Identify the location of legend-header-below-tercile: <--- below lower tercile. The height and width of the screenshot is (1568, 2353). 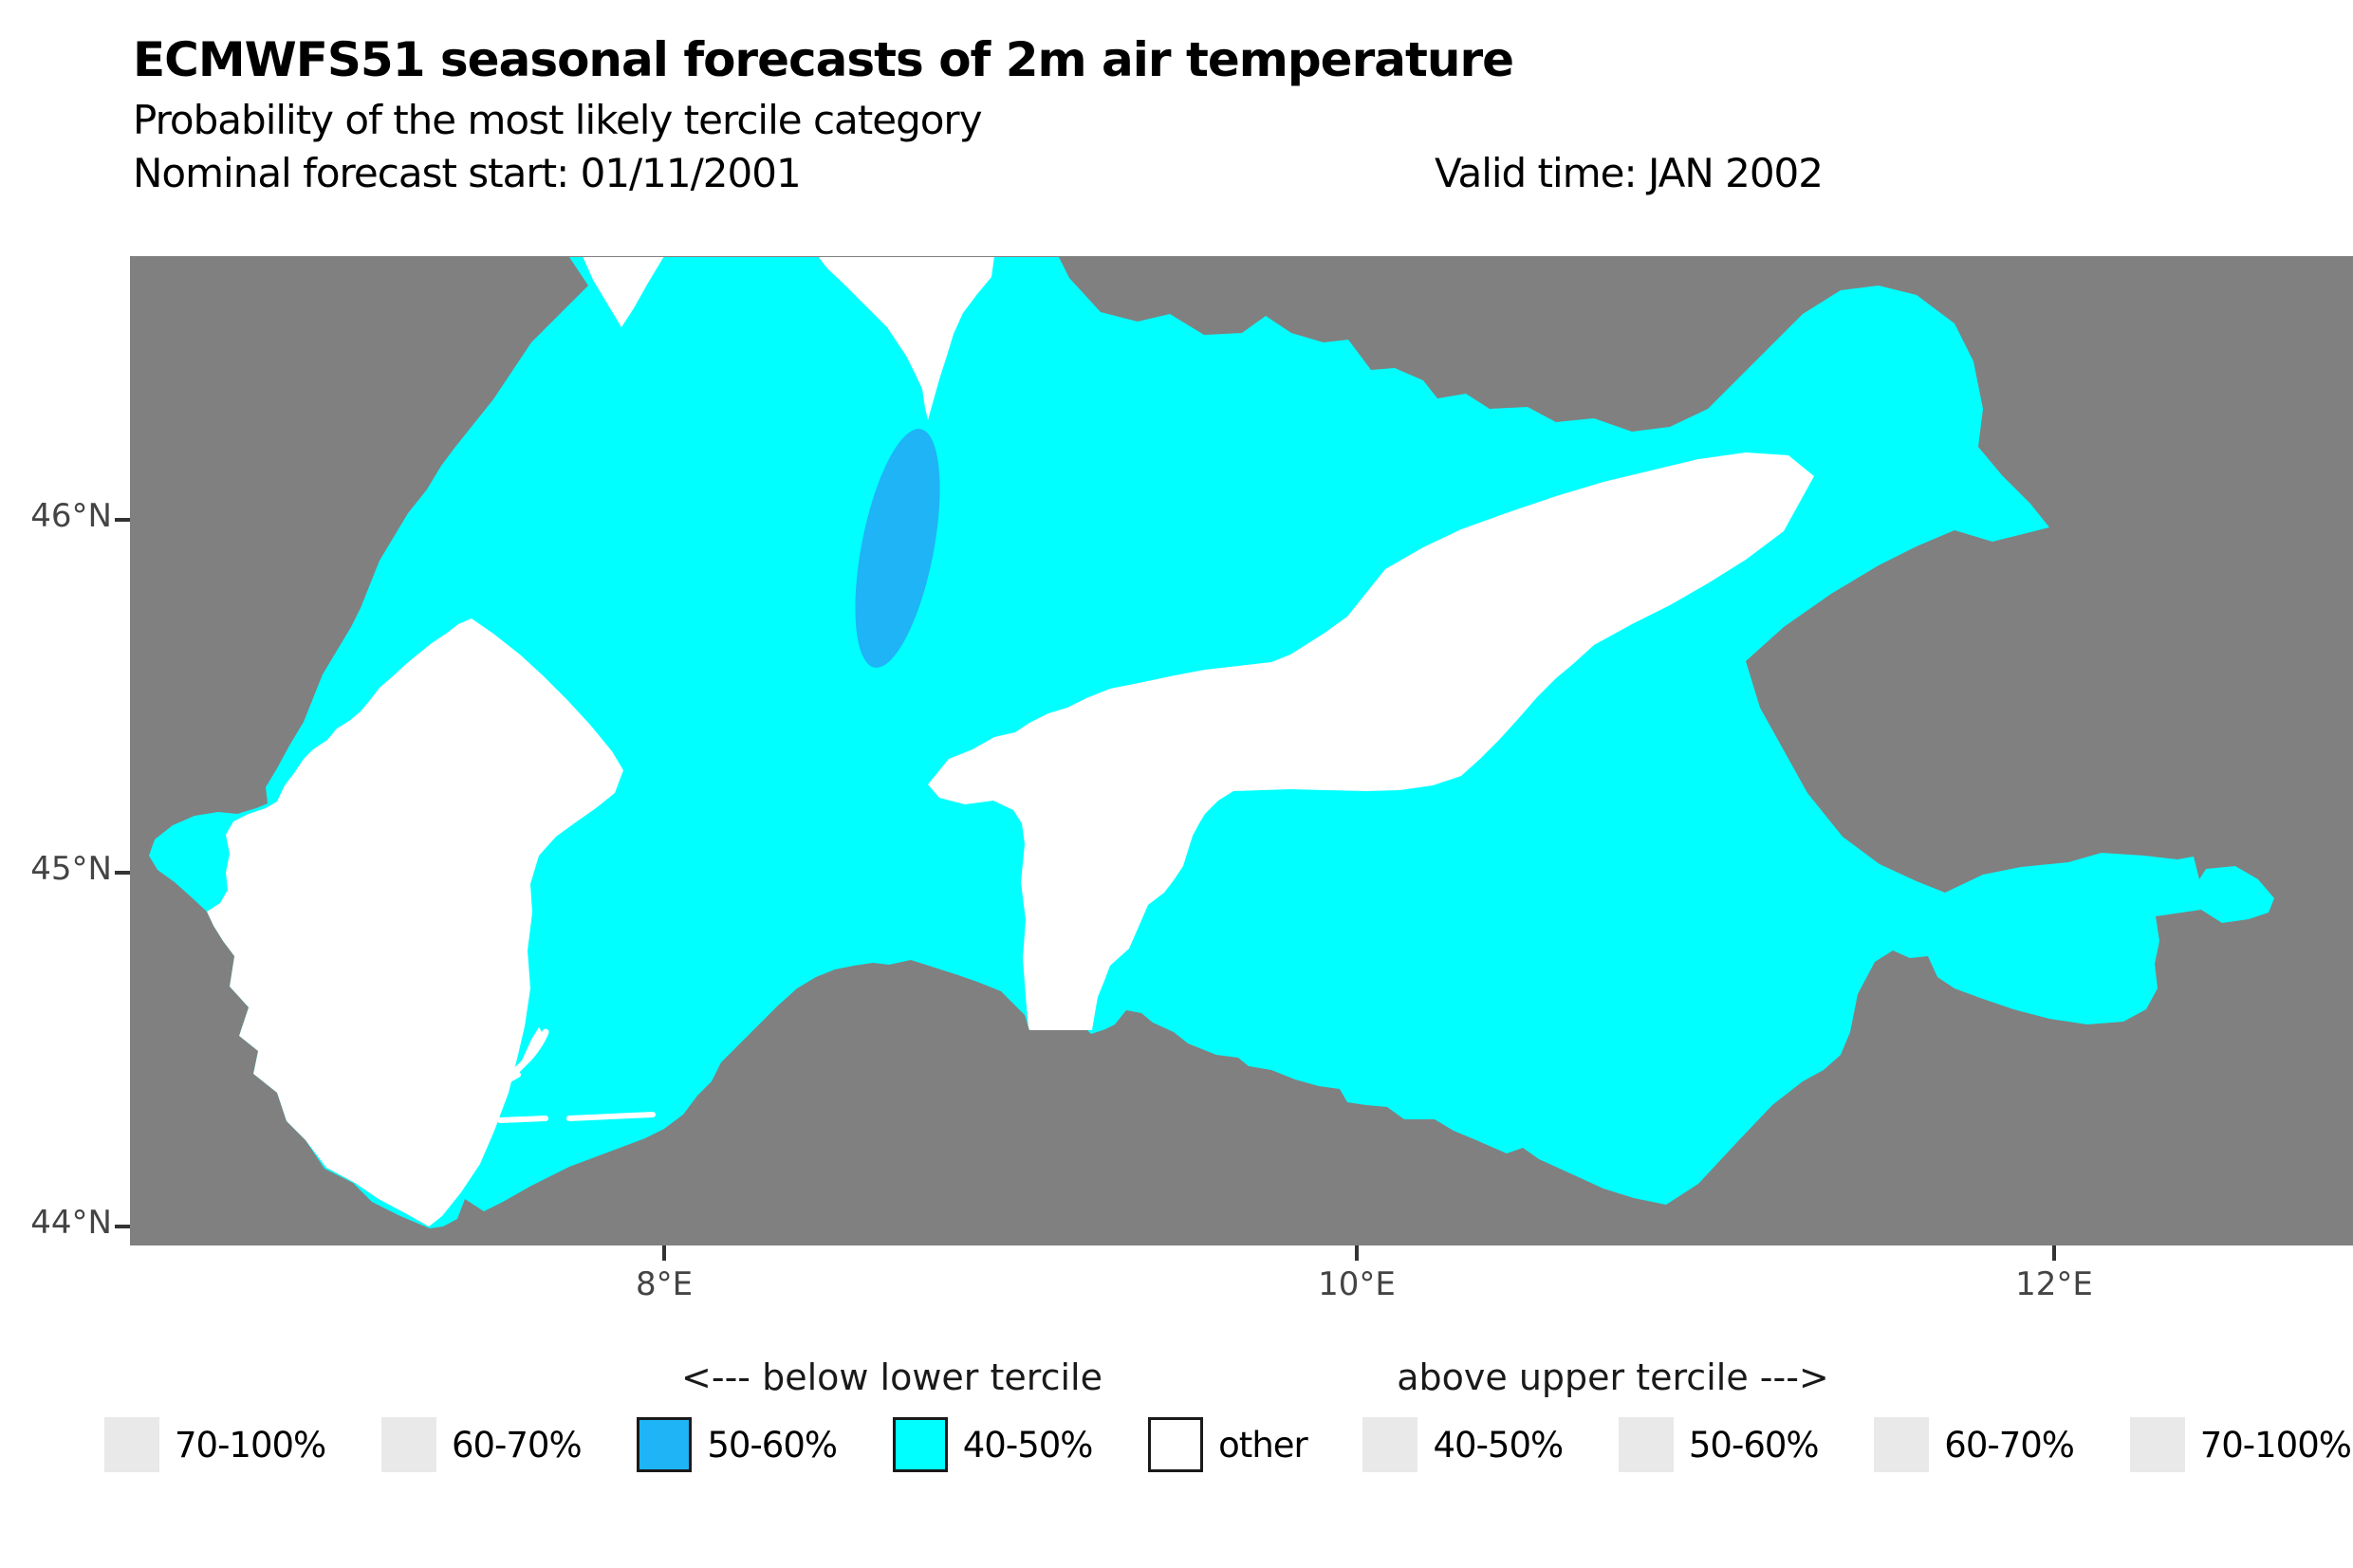
(891, 1377).